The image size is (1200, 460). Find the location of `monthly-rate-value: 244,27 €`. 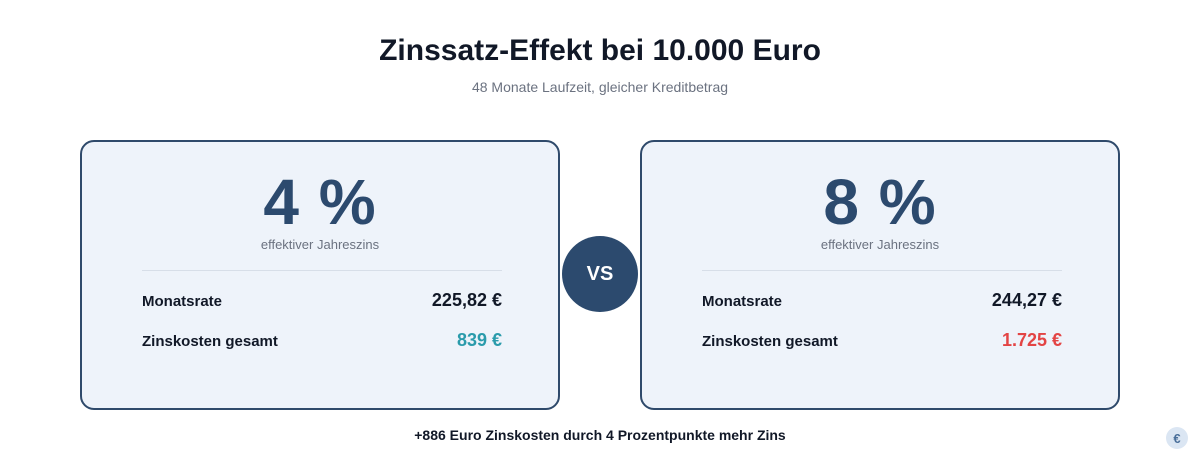

monthly-rate-value: 244,27 € is located at coordinates (1026, 300).